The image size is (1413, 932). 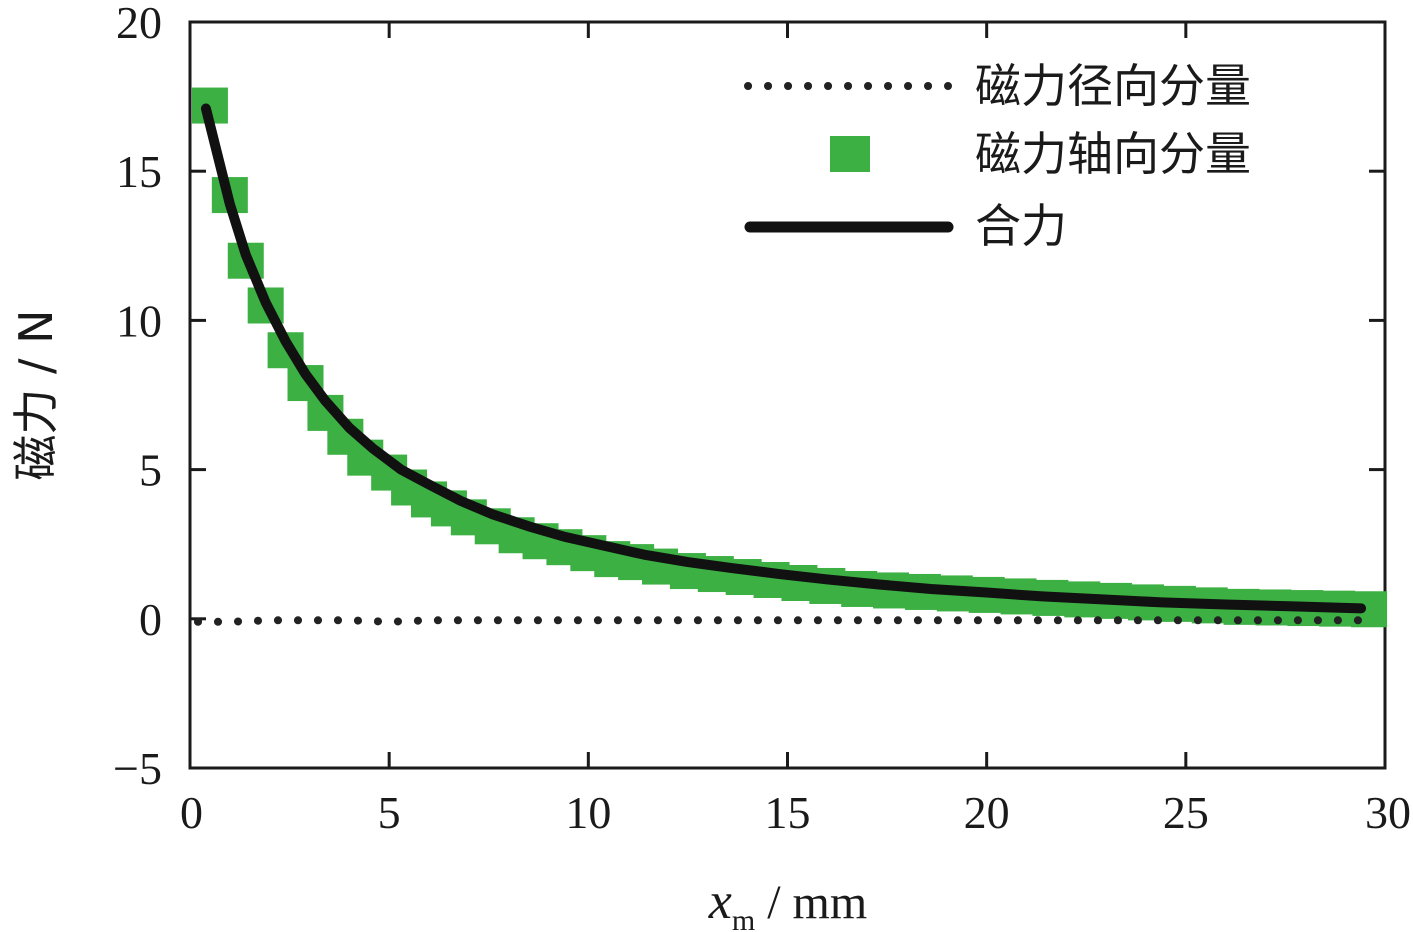 I want to click on x-axis-title-subscript: m, so click(x=743, y=918).